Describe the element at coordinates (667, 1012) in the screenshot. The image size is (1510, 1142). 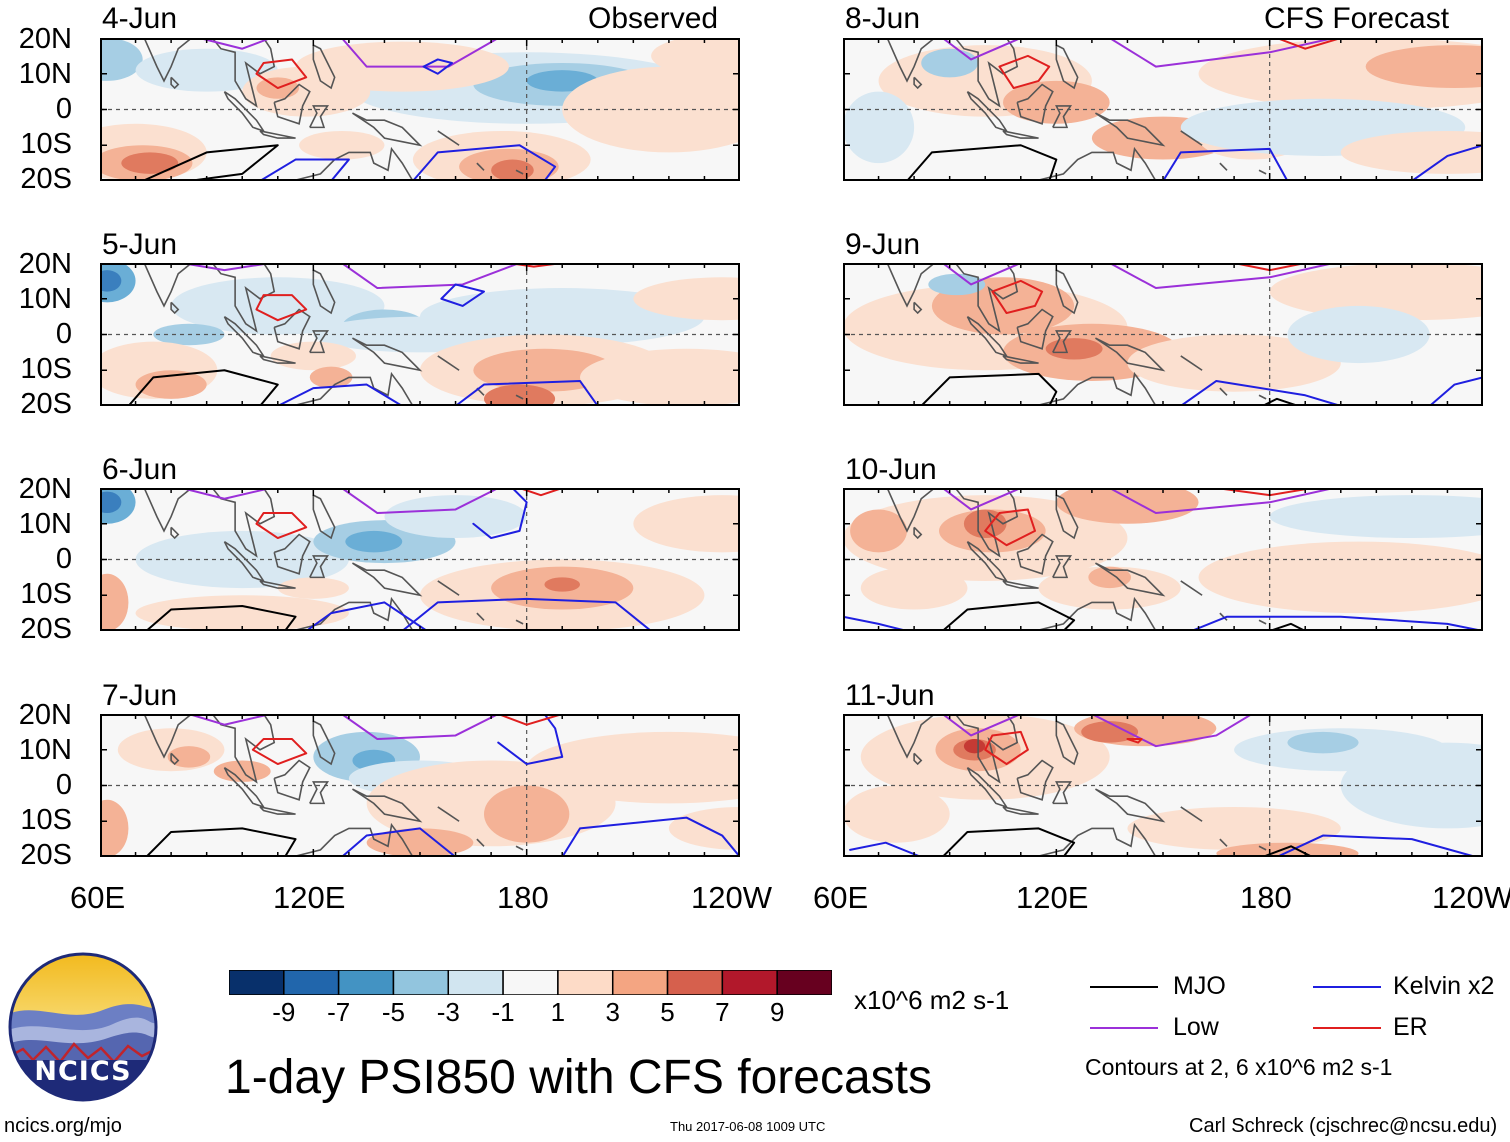
I see `colorbar-tick-label: 5` at that location.